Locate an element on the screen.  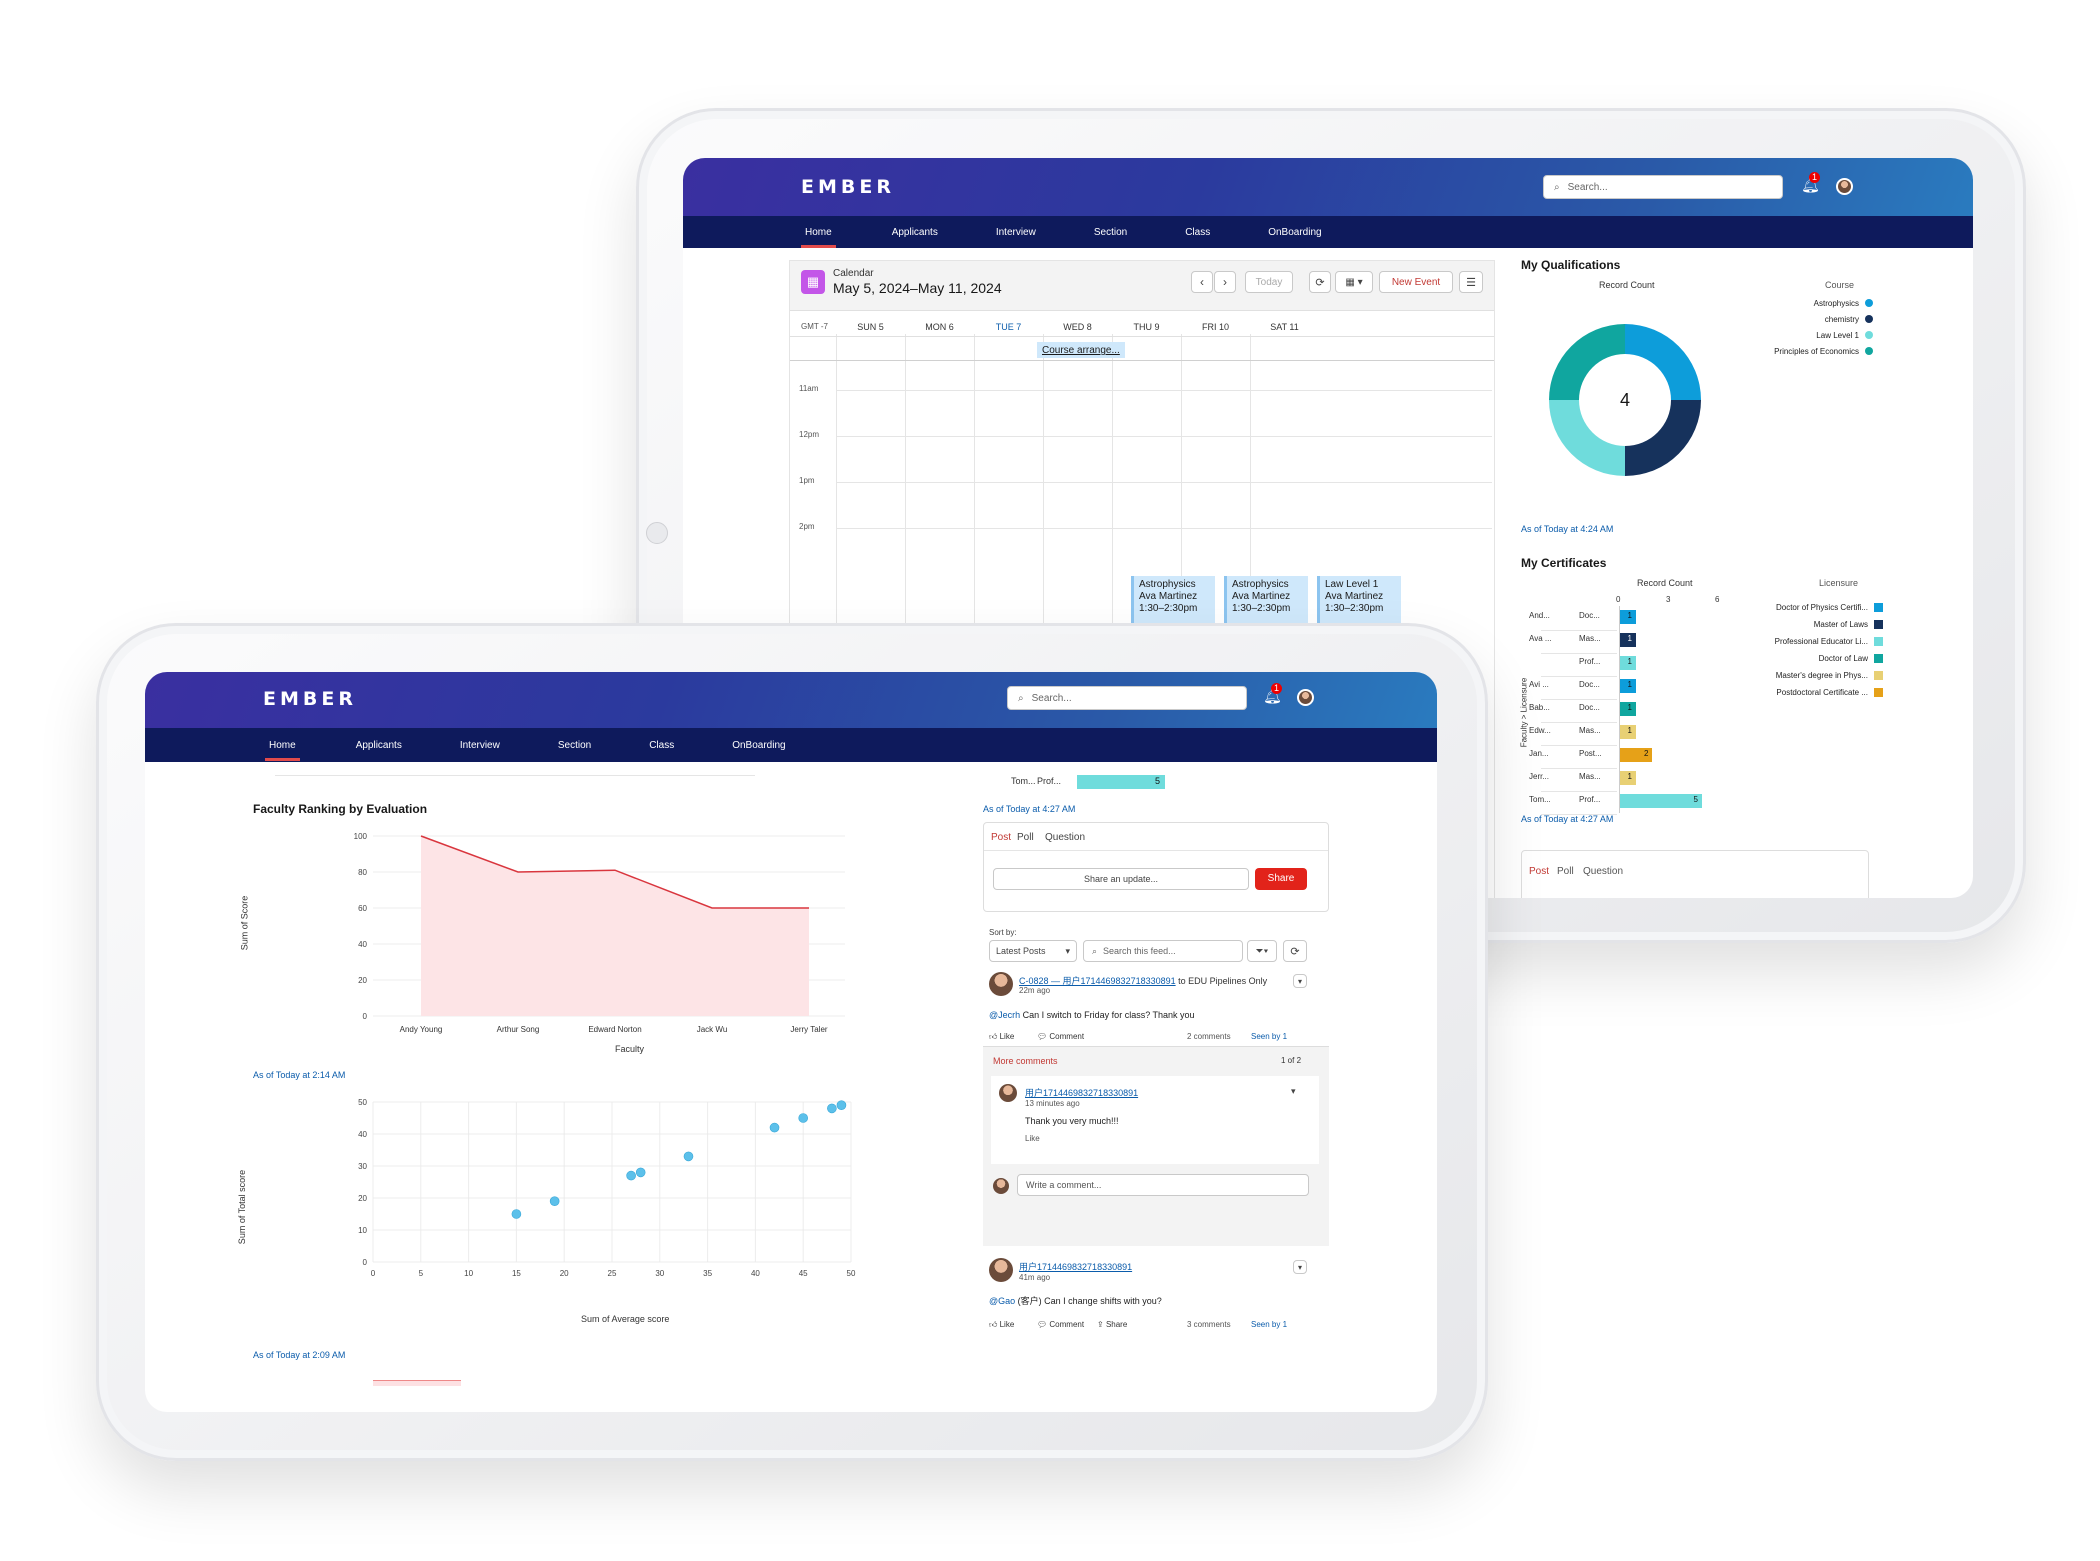
post2-share-button: ⇪ Share is located at coordinates (1112, 1324).